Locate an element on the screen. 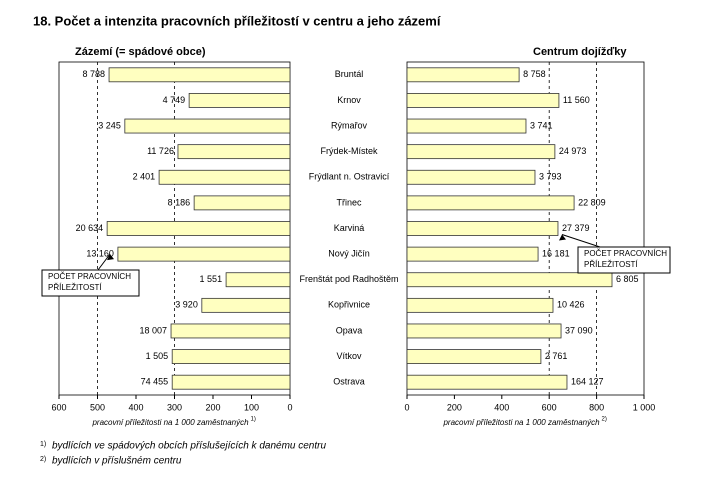  category-label: Bruntál is located at coordinates (349, 74).